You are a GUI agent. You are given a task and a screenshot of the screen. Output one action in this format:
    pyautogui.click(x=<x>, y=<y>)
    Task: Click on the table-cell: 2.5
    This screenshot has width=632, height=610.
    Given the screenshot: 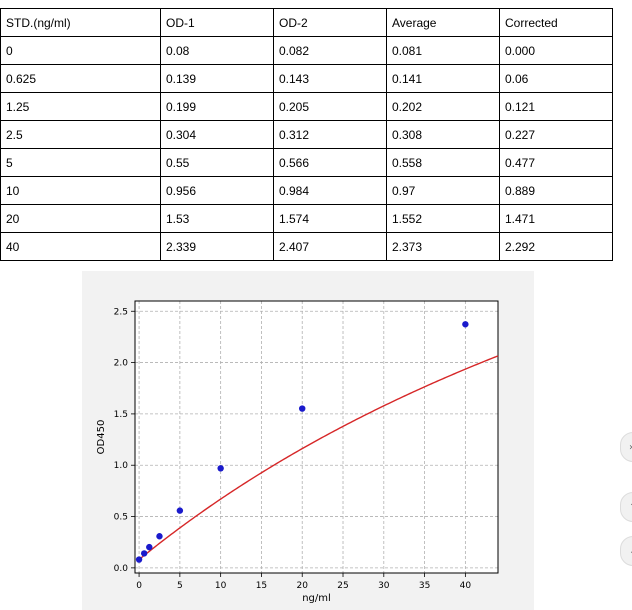 What is the action you would take?
    pyautogui.click(x=80, y=134)
    